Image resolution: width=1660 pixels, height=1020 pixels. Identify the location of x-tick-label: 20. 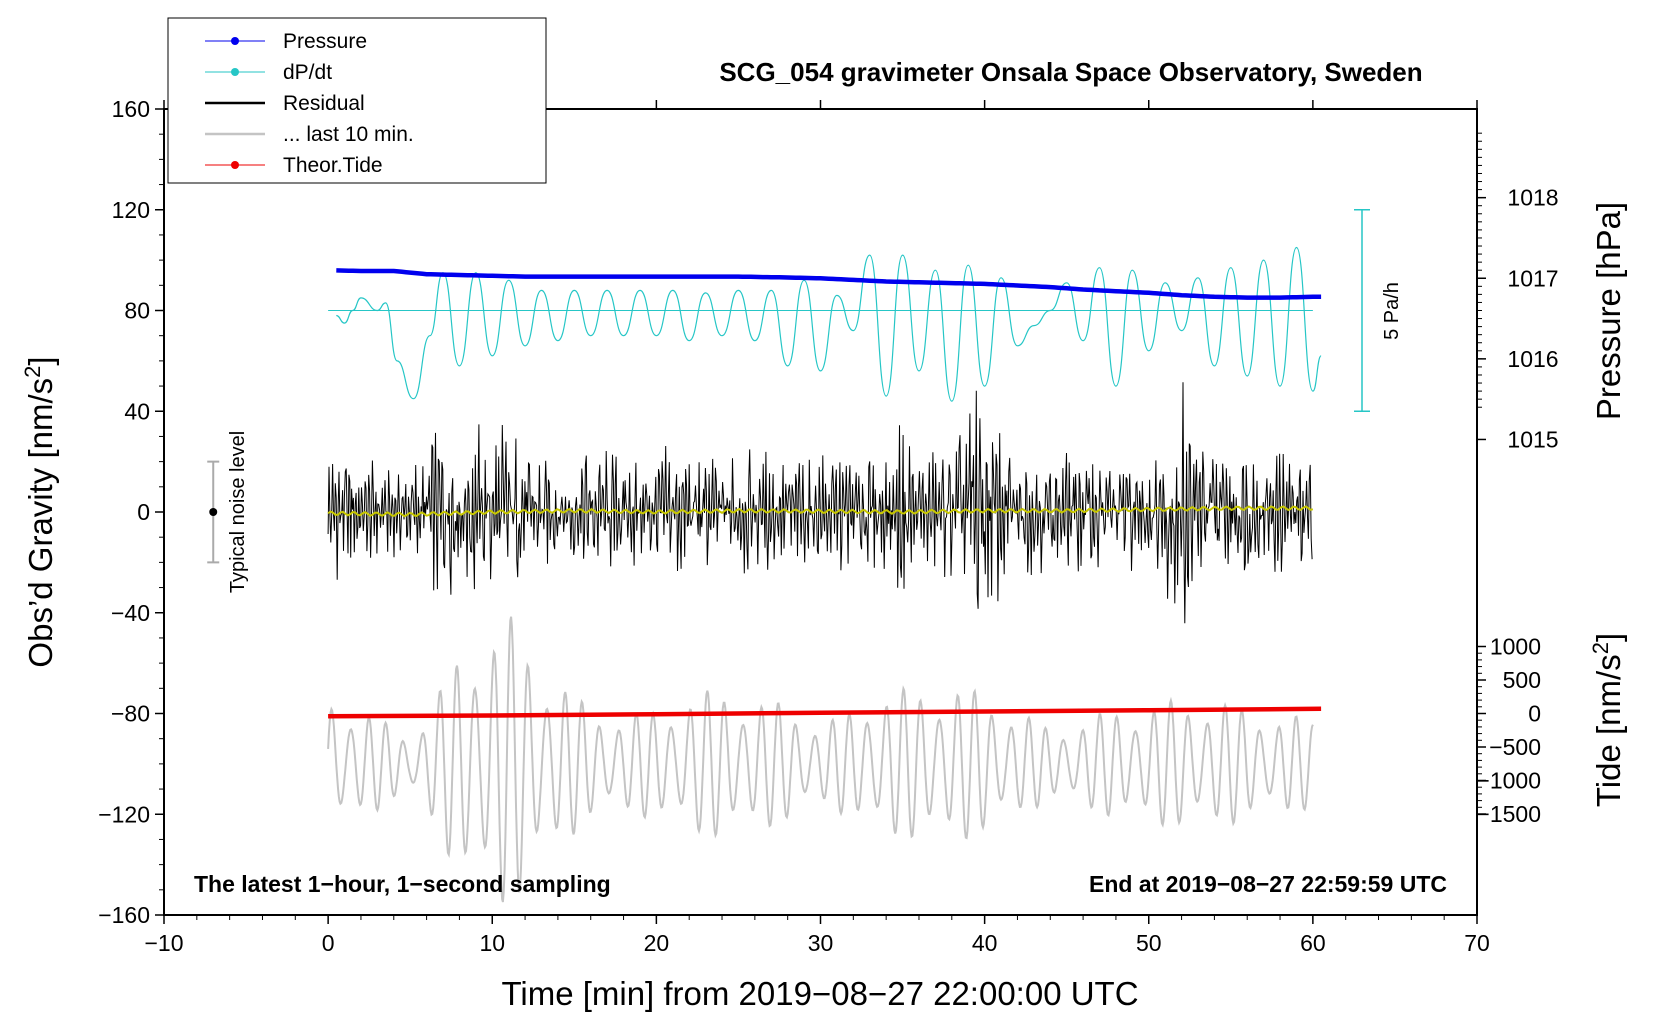
(657, 943).